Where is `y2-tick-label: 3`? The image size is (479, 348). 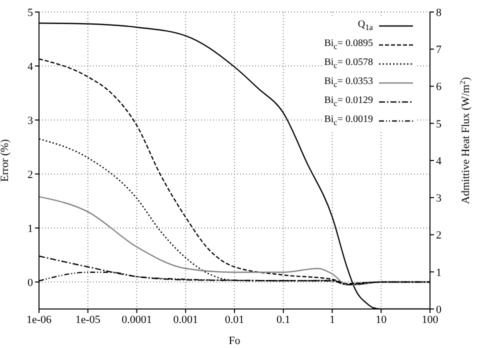
y2-tick-label: 3 is located at coordinates (439, 198).